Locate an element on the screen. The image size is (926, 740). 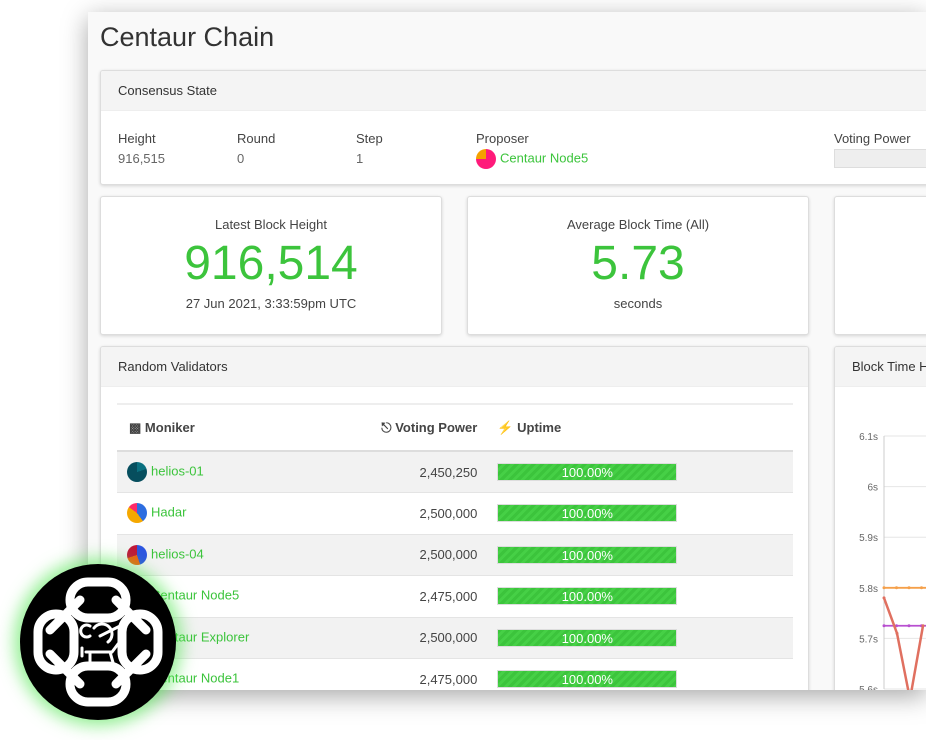
avg-block-time-card: Average Block Time (All) 5.73 seconds is located at coordinates (638, 265).